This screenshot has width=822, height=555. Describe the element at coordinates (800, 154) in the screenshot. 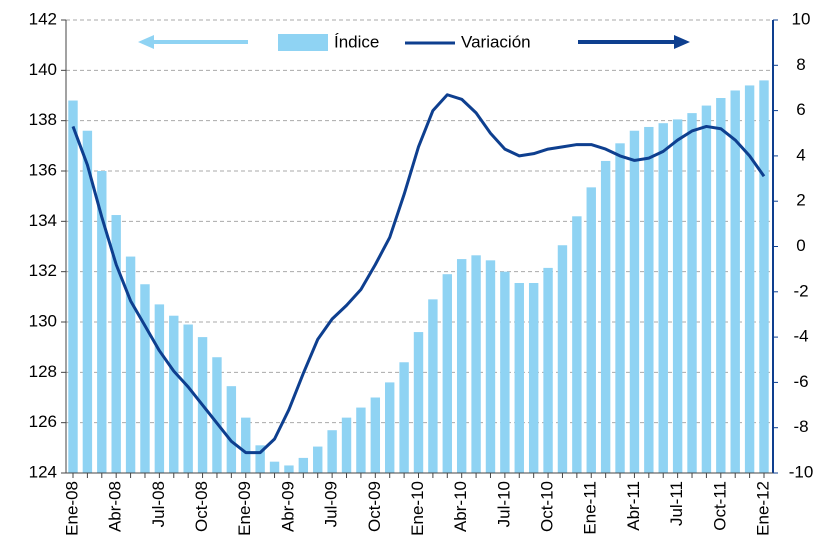

I see `y2-tick-label: 4` at that location.